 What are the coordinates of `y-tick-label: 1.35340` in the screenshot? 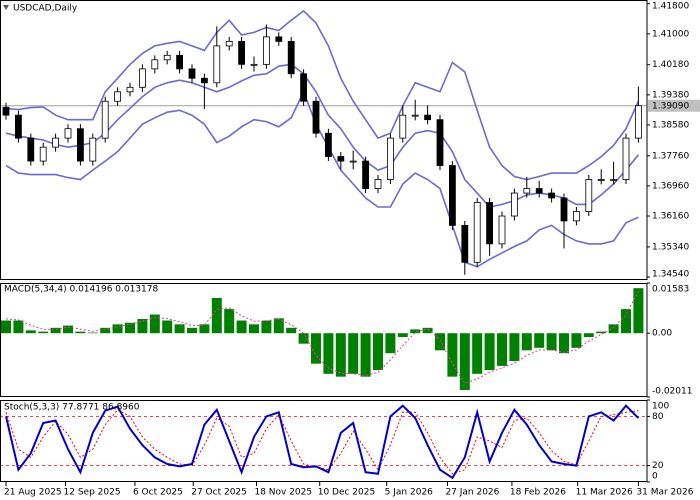 It's located at (670, 247).